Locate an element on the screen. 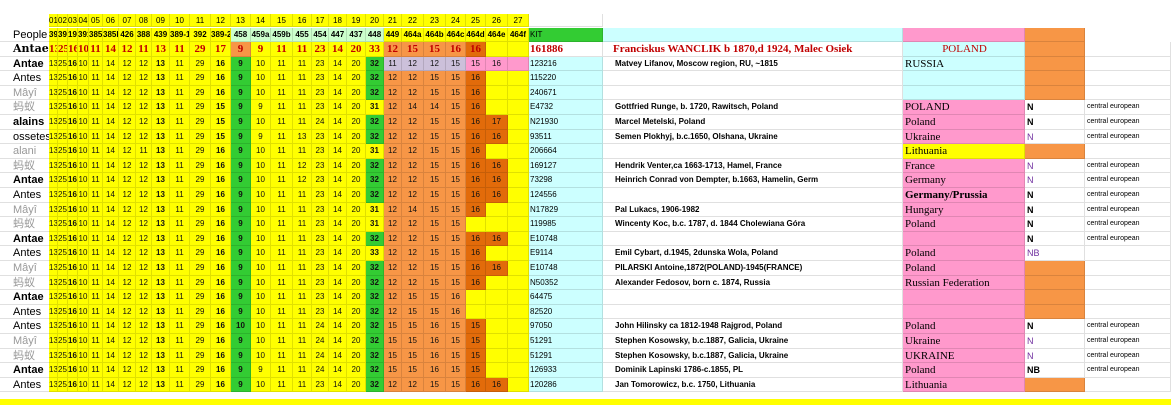  marker-cell: 32 is located at coordinates (375, 341).